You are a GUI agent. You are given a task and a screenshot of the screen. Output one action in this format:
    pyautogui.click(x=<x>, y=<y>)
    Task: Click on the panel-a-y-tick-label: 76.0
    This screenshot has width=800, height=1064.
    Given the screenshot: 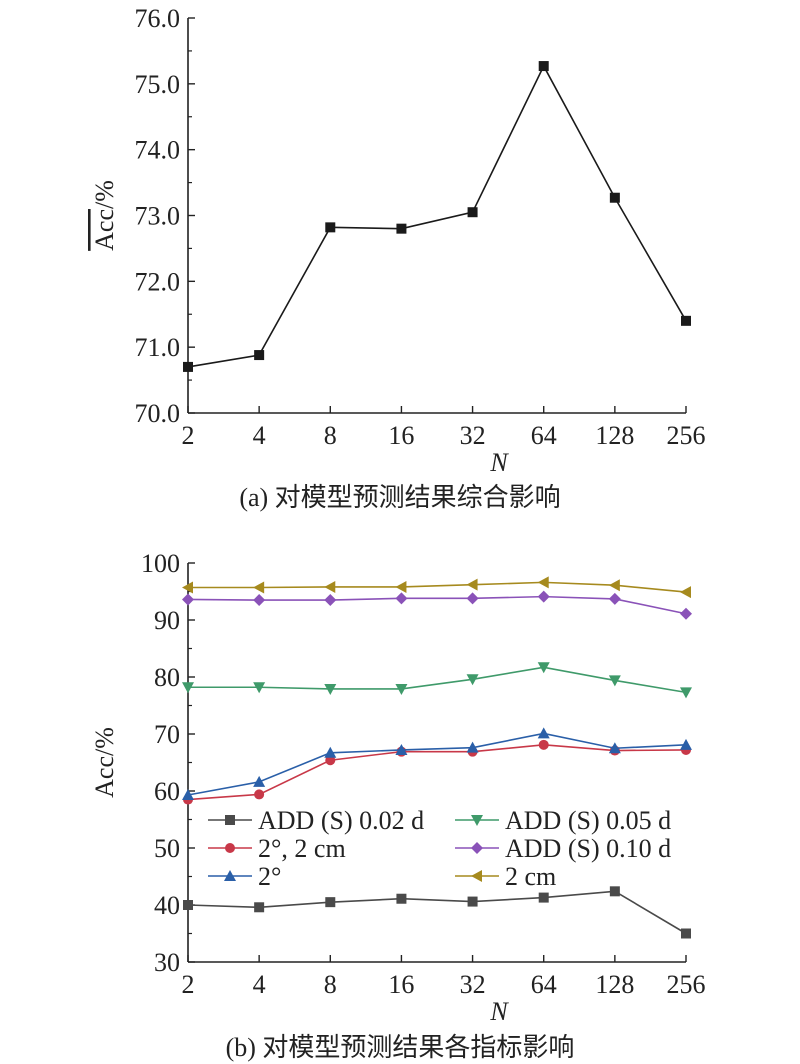 What is the action you would take?
    pyautogui.click(x=158, y=18)
    